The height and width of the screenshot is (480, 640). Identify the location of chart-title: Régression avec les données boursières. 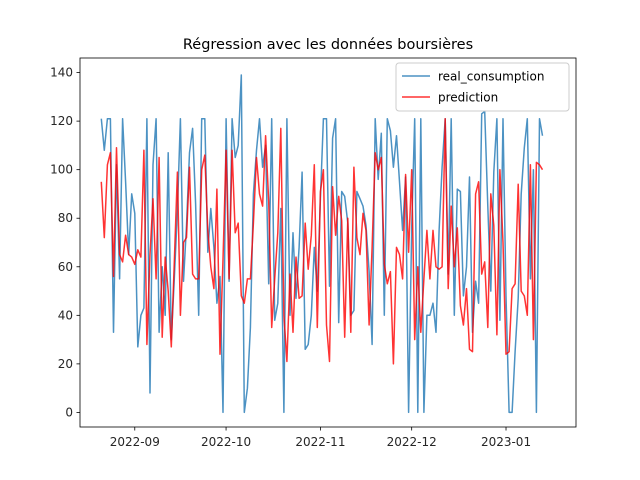
(328, 45).